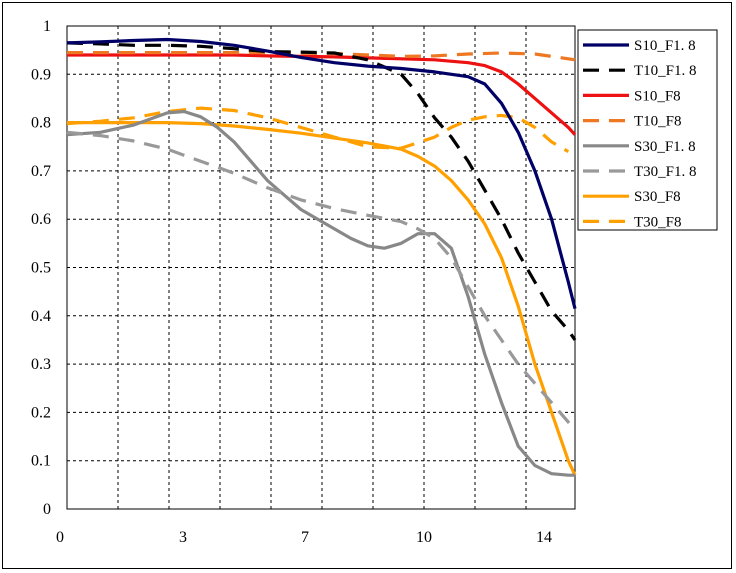 This screenshot has height=573, width=736. What do you see at coordinates (60, 537) in the screenshot?
I see `x-tick-label: 0` at bounding box center [60, 537].